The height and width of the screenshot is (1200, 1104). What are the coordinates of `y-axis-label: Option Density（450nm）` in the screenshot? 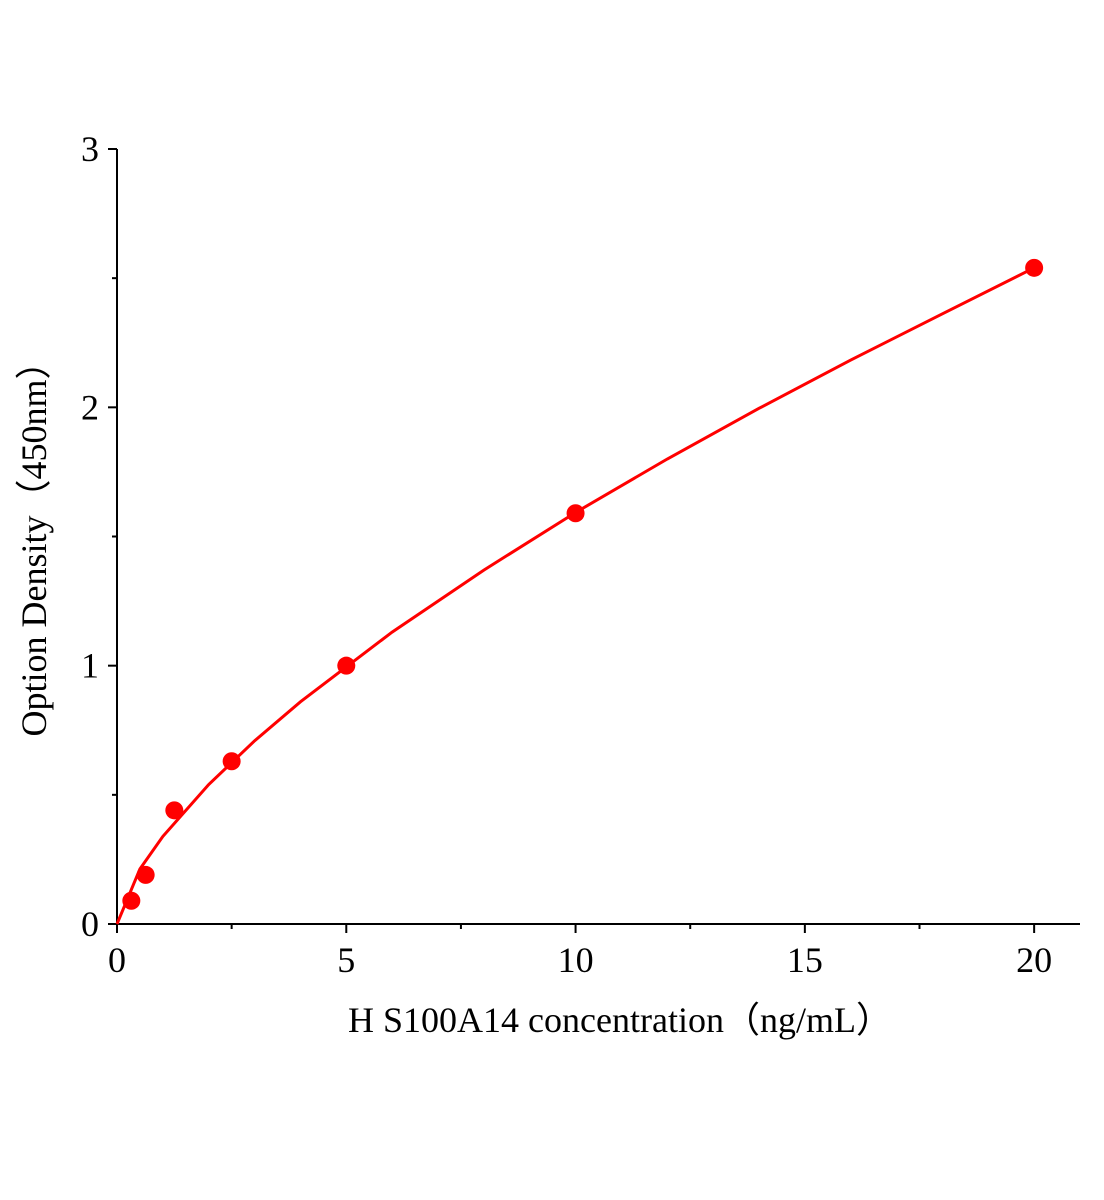 It's located at (34, 540).